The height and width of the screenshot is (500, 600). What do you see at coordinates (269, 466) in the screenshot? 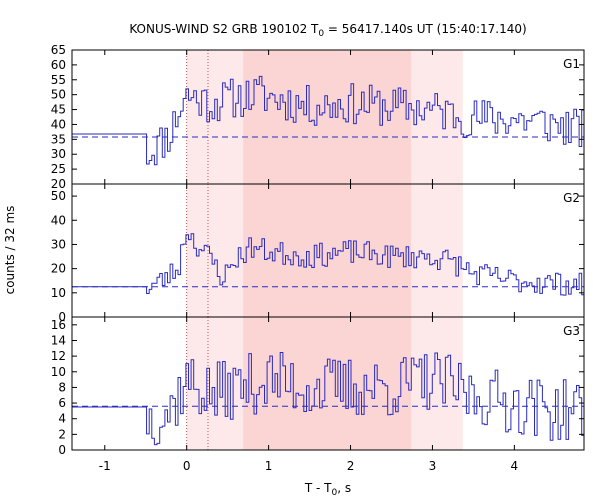
I see `x-tick-label: 1` at bounding box center [269, 466].